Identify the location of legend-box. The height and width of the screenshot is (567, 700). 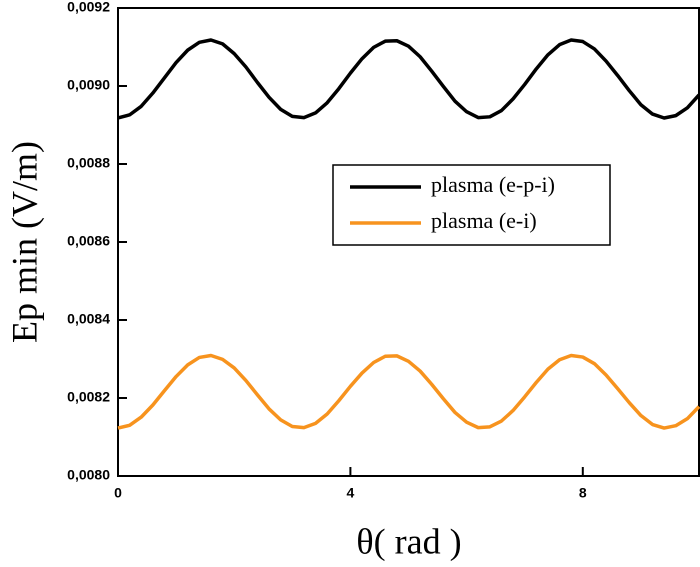
(471, 205).